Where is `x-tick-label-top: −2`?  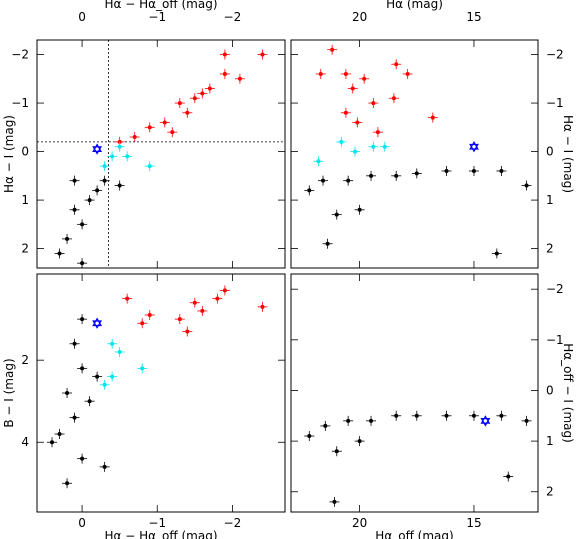
x-tick-label-top: −2 is located at coordinates (233, 17).